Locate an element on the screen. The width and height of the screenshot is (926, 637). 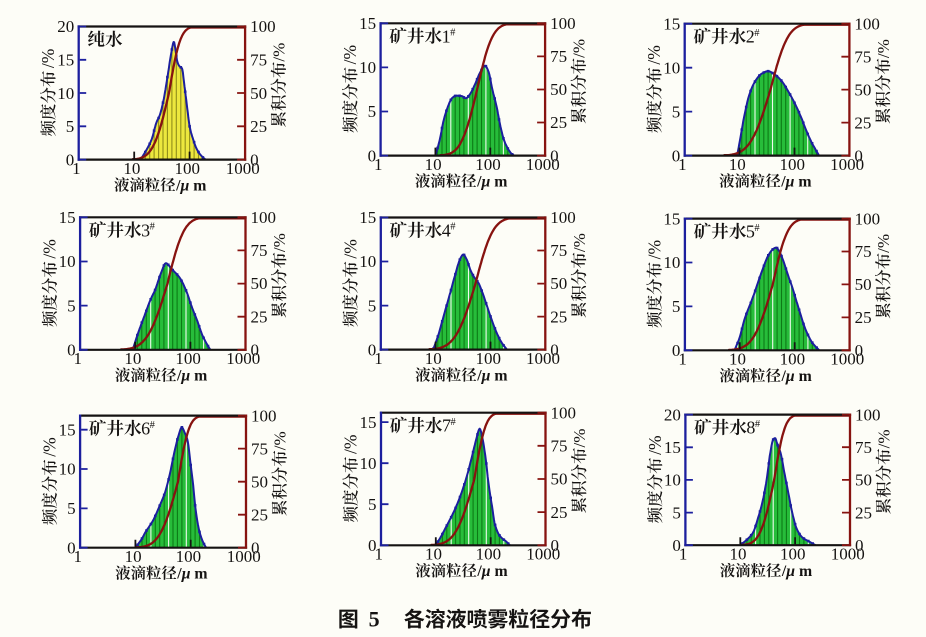
svg-text: 6 is located at coordinates (145, 429).